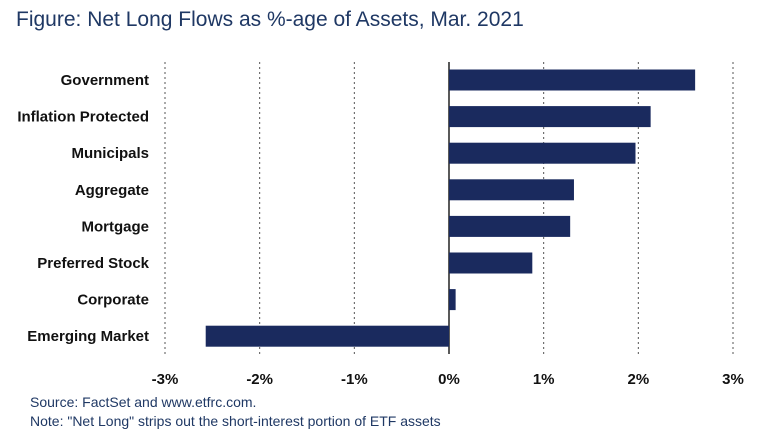  I want to click on category-label: Mortgage, so click(116, 226).